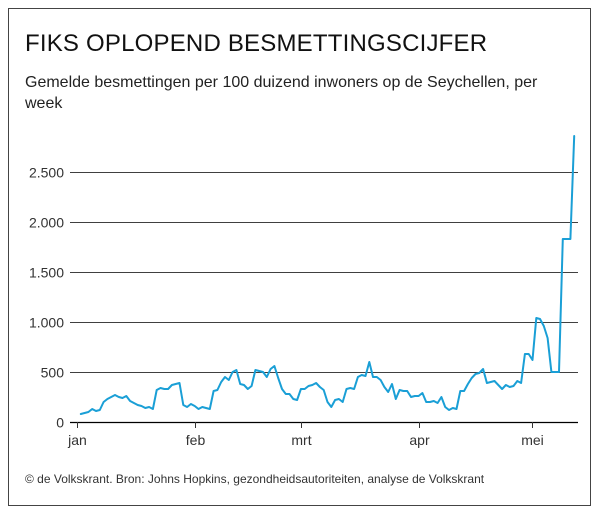 Image resolution: width=601 pixels, height=516 pixels. I want to click on x-tick-label: mrt, so click(301, 440).